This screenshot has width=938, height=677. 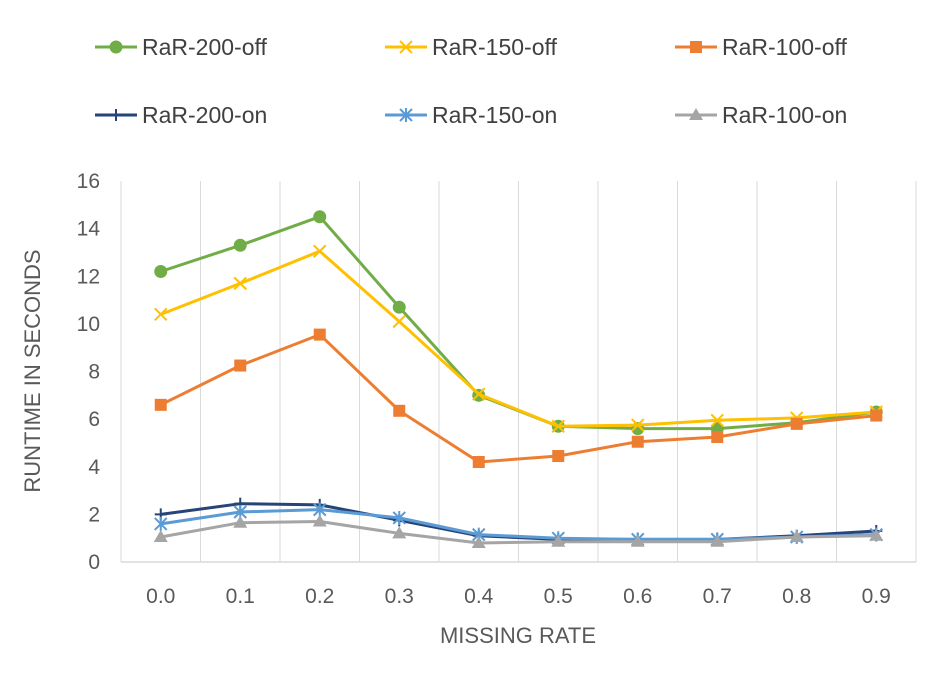 I want to click on x-tick-label: 0.3, so click(x=399, y=596).